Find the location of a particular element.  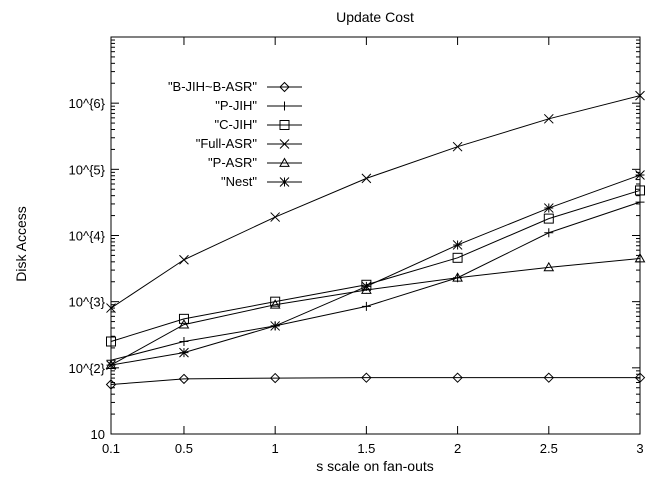

x-tick-label: 2 is located at coordinates (457, 448).